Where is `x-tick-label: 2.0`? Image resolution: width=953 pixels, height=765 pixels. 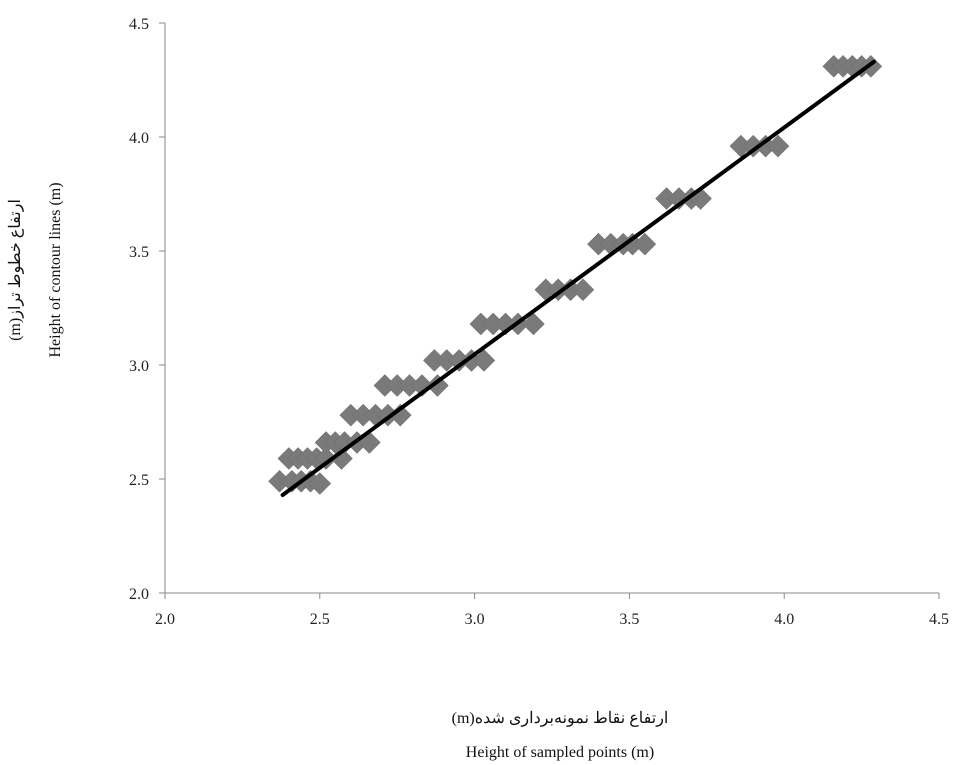 x-tick-label: 2.0 is located at coordinates (165, 619).